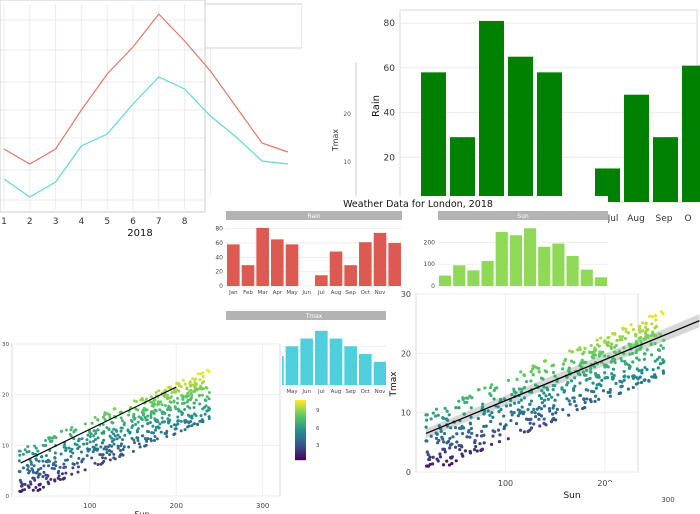 Image resolution: width=700 pixels, height=514 pixels. Describe the element at coordinates (103, 106) in the screenshot. I see `plot-border` at that location.